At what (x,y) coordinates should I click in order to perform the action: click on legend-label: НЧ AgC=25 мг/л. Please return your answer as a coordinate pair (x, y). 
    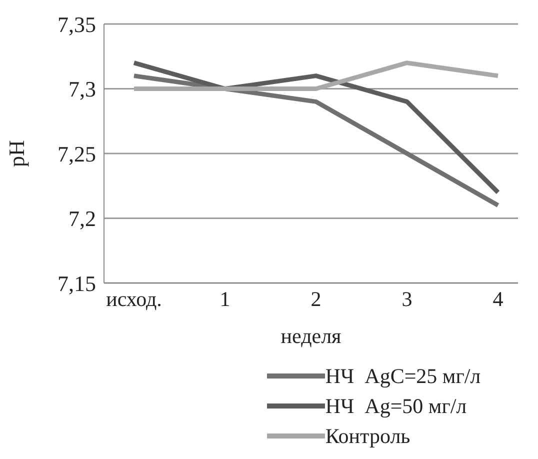
    Looking at the image, I should click on (403, 376).